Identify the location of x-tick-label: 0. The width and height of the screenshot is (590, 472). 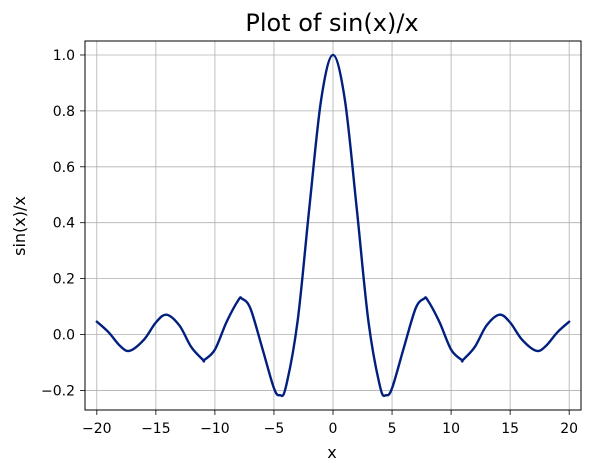
(333, 429).